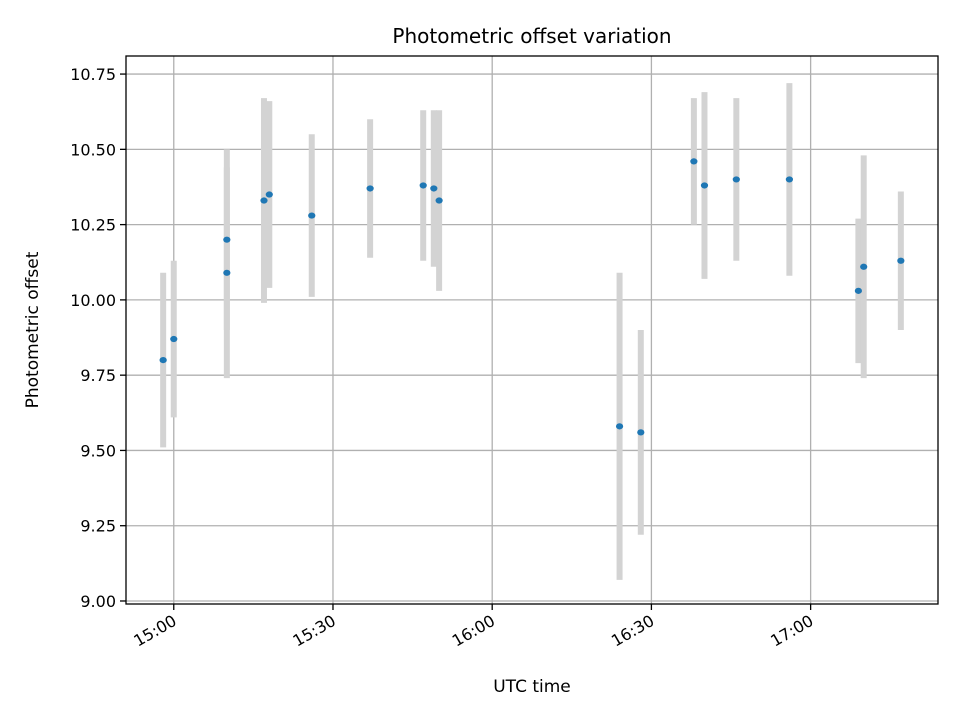  Describe the element at coordinates (98, 450) in the screenshot. I see `y-tick-label: 9.50` at that location.